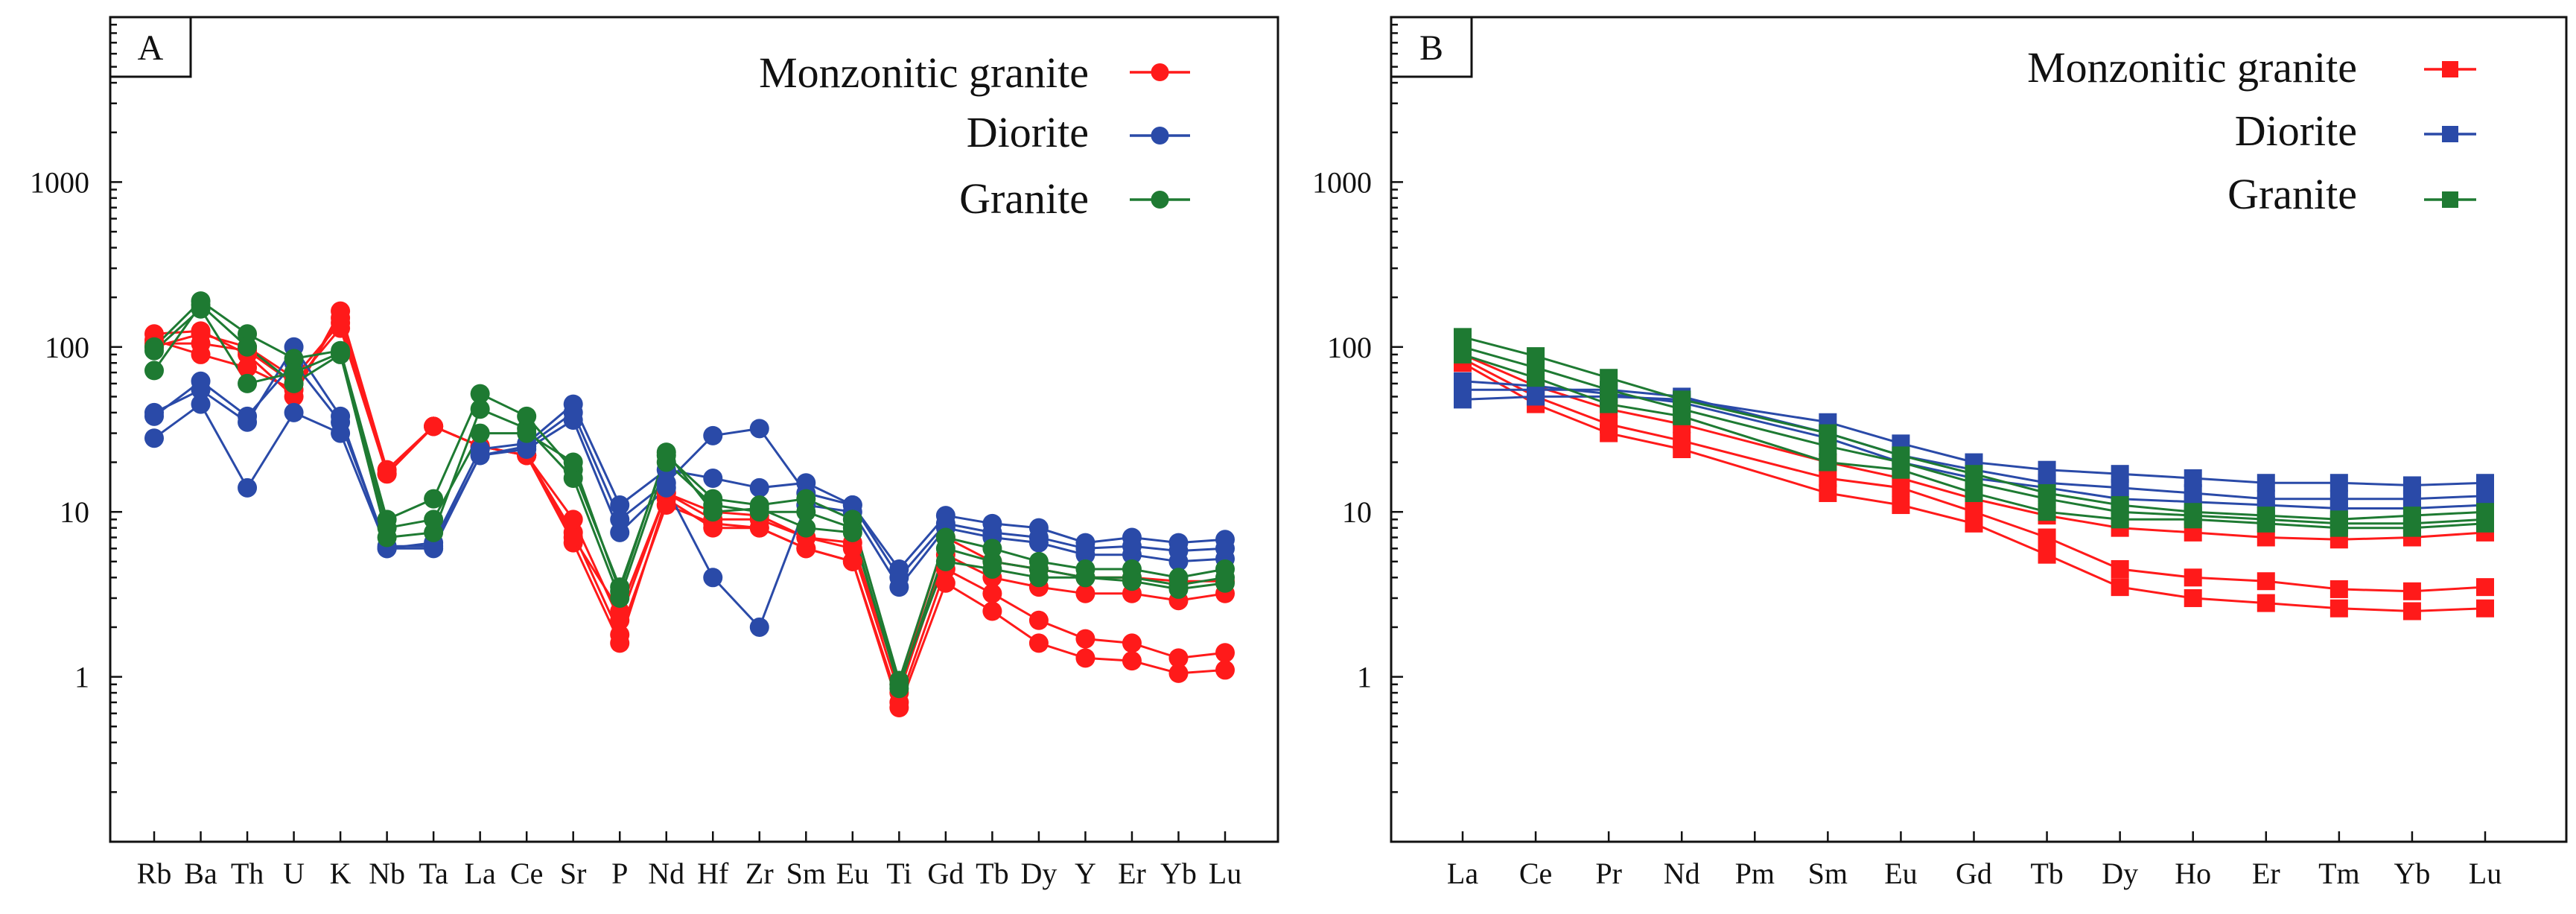 Image resolution: width=2576 pixels, height=914 pixels. I want to click on data-point-diorite-p, so click(620, 505).